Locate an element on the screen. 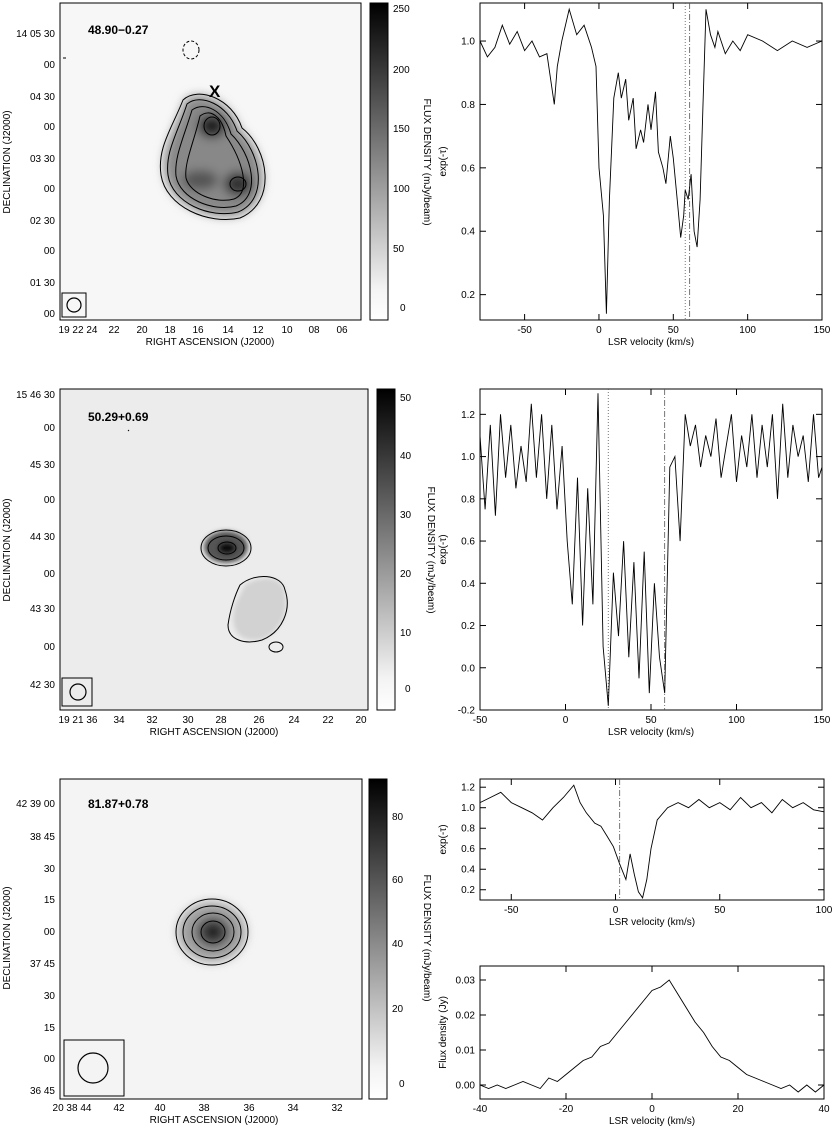 This screenshot has width=833, height=1127. x-tick-label: 18 is located at coordinates (170, 330).